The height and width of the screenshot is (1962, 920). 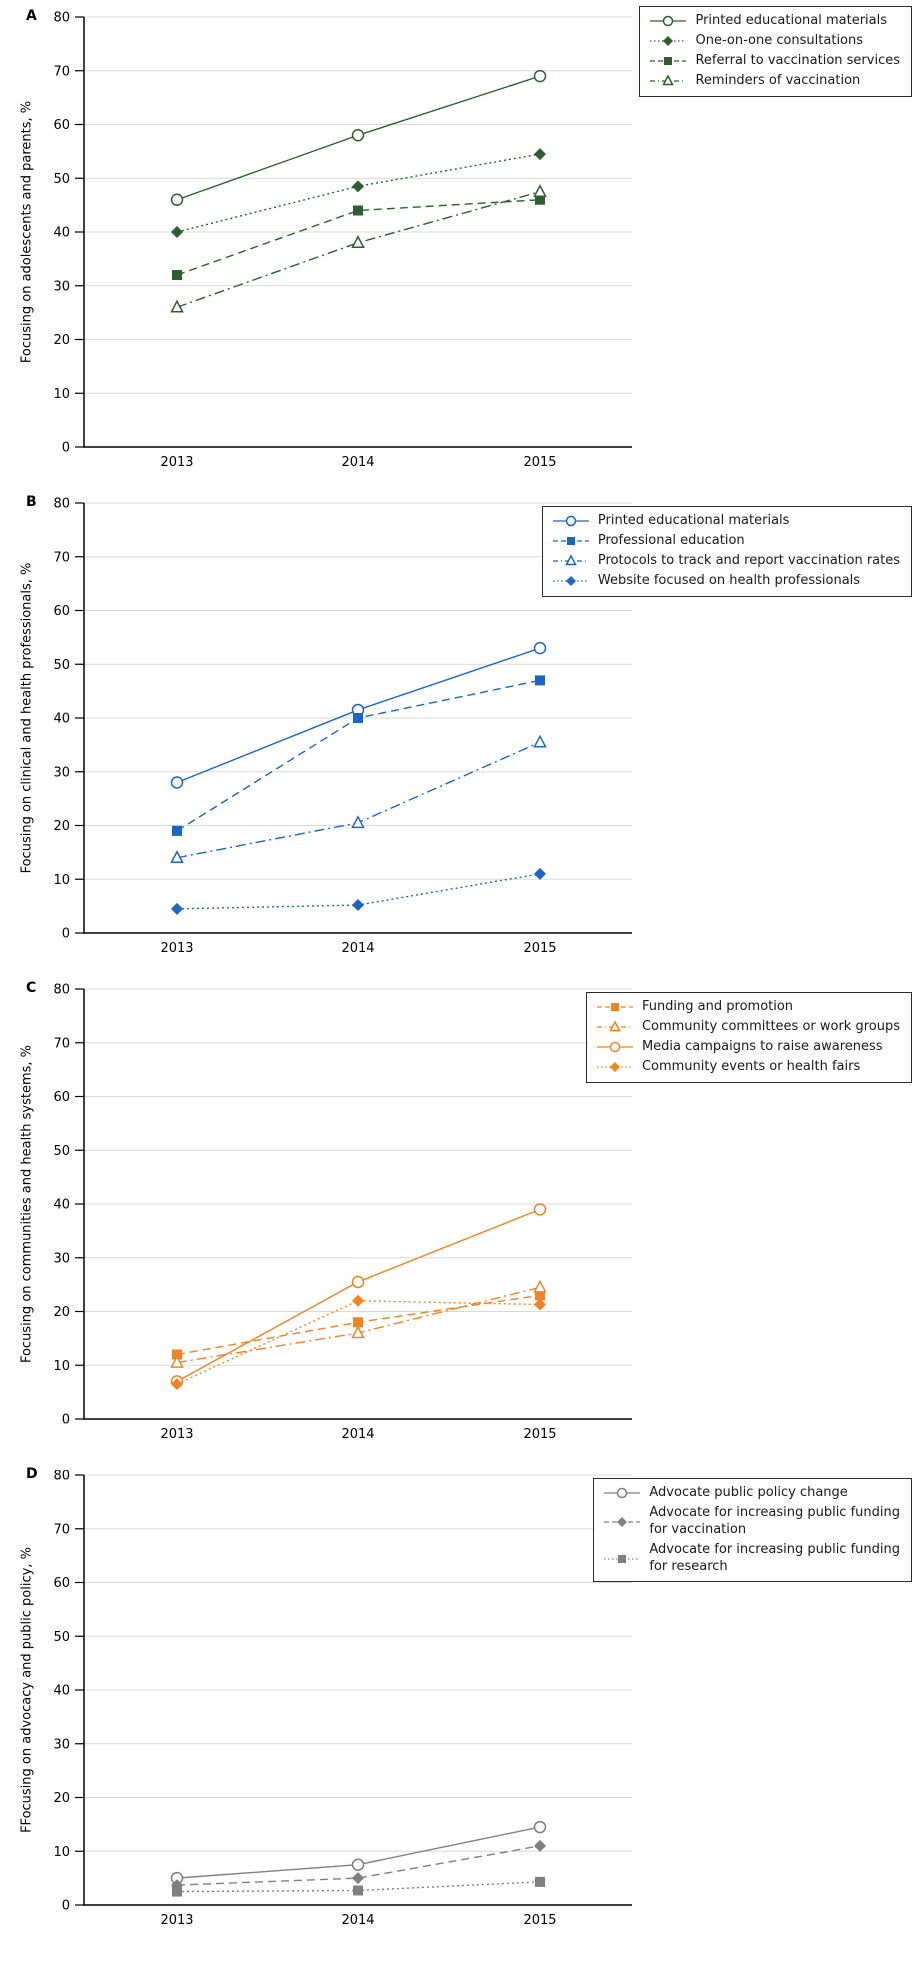 What do you see at coordinates (770, 1026) in the screenshot?
I see `legend-label: Community committees or work groups` at bounding box center [770, 1026].